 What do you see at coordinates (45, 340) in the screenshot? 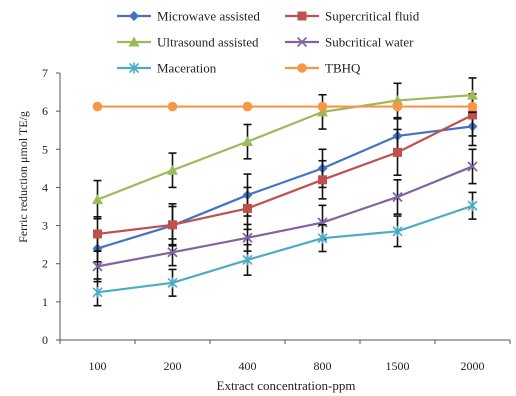
I see `y-tick-label: 0` at bounding box center [45, 340].